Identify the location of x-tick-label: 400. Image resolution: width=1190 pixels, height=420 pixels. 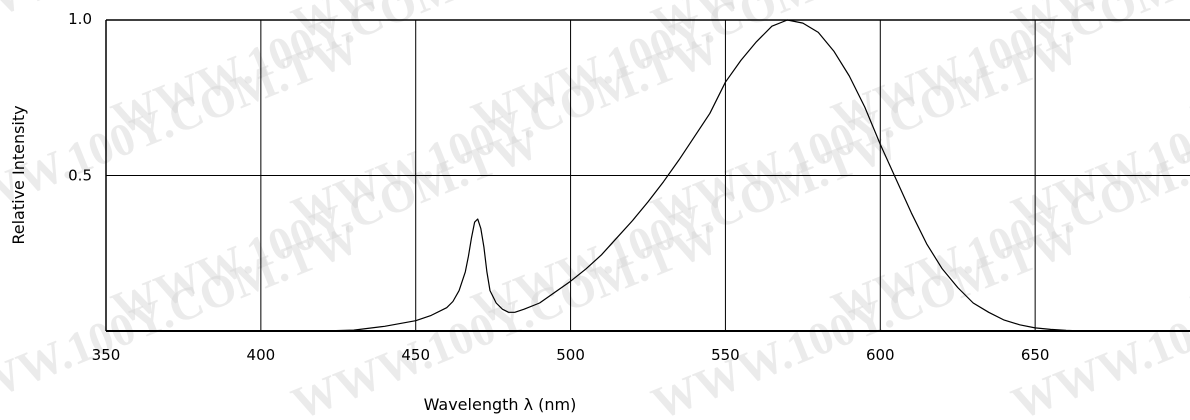
(261, 355).